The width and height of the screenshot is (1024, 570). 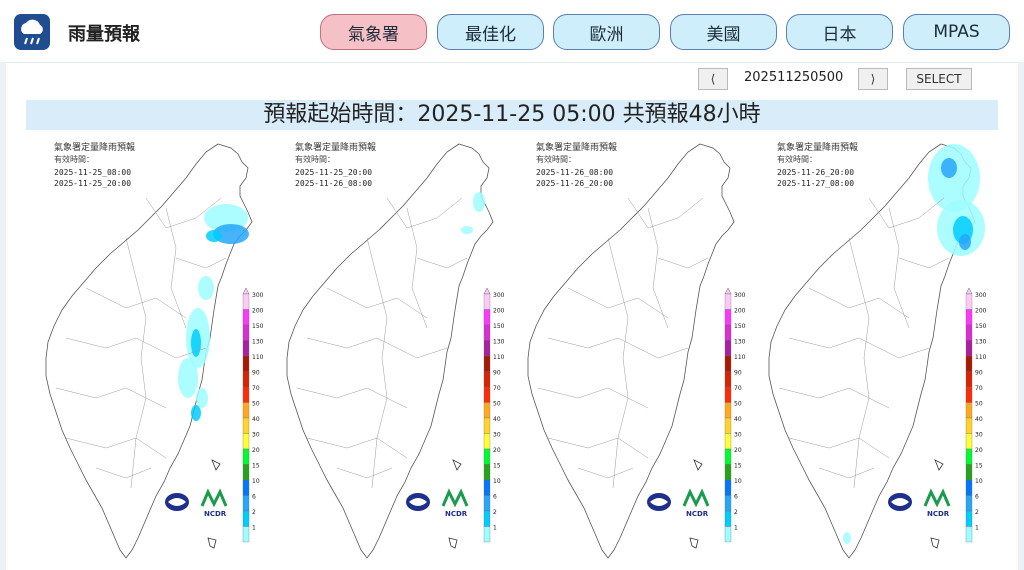 I want to click on cwa-logo-swirl, so click(x=900, y=502).